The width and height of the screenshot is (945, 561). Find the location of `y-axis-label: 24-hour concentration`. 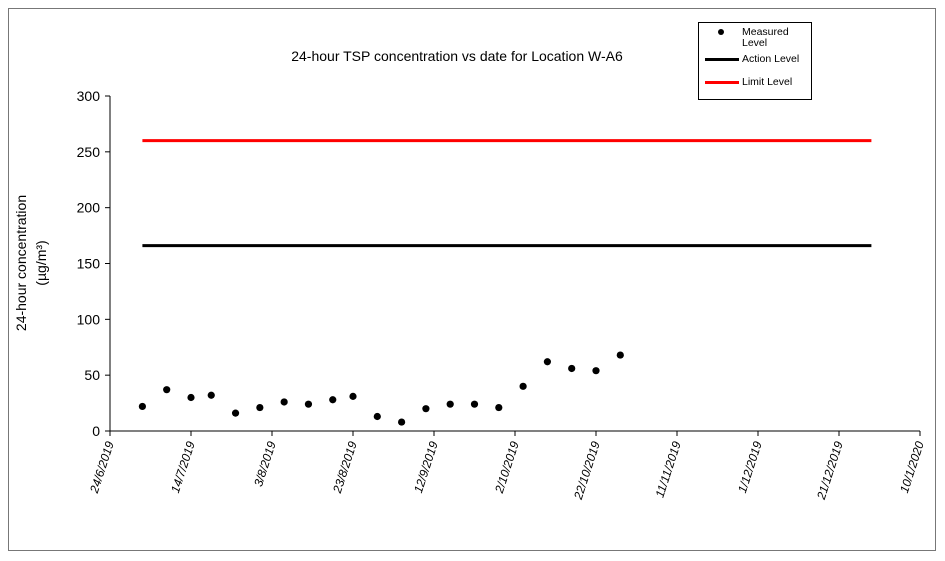

y-axis-label: 24-hour concentration is located at coordinates (21, 263).